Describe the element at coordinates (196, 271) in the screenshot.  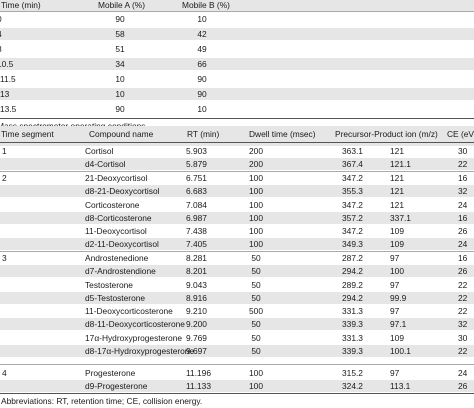
I see `rt-cell: 8.201` at that location.